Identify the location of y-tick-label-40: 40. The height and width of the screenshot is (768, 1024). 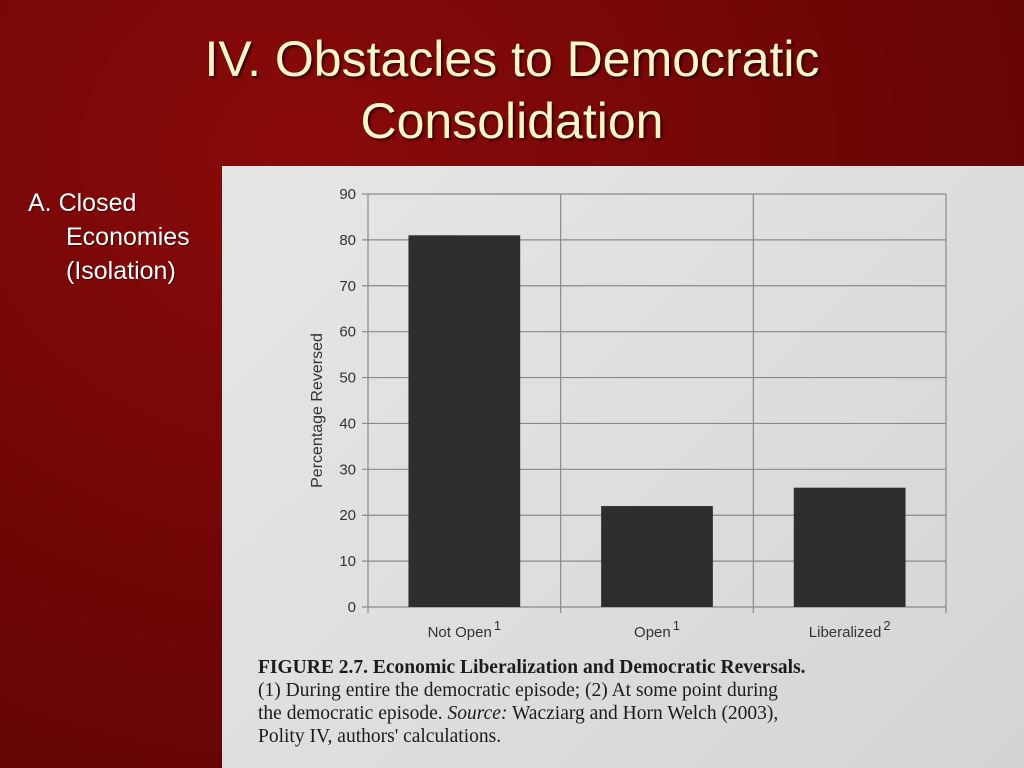
(347, 423).